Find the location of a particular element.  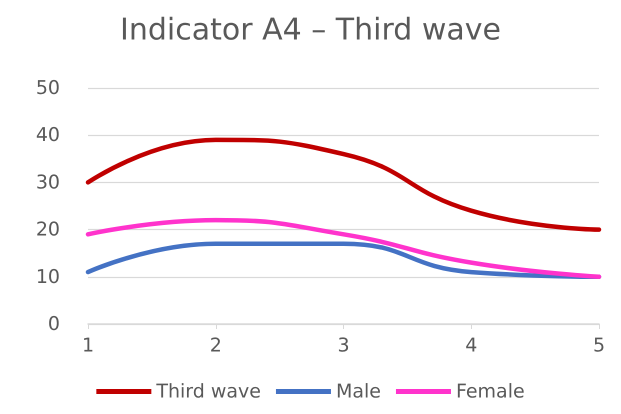

chart-title: Indicator A4 – Third wave is located at coordinates (310, 30).